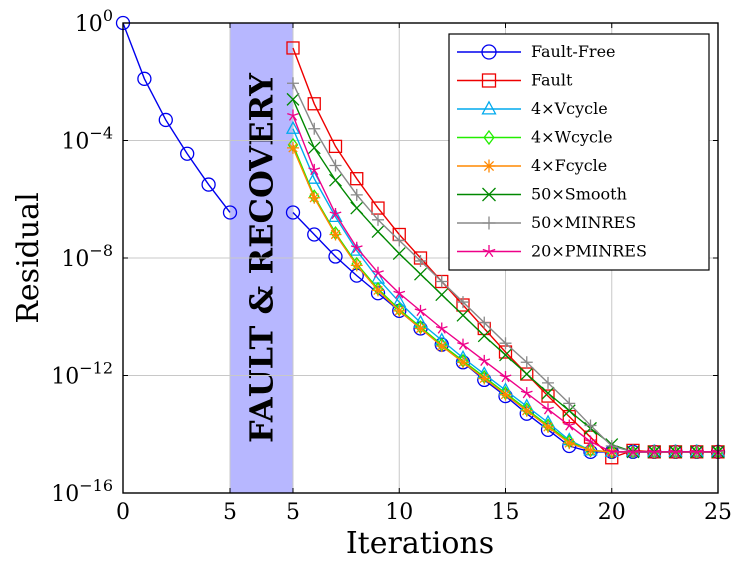  I want to click on y-tick-label: 10⁰, so click(94, 21).